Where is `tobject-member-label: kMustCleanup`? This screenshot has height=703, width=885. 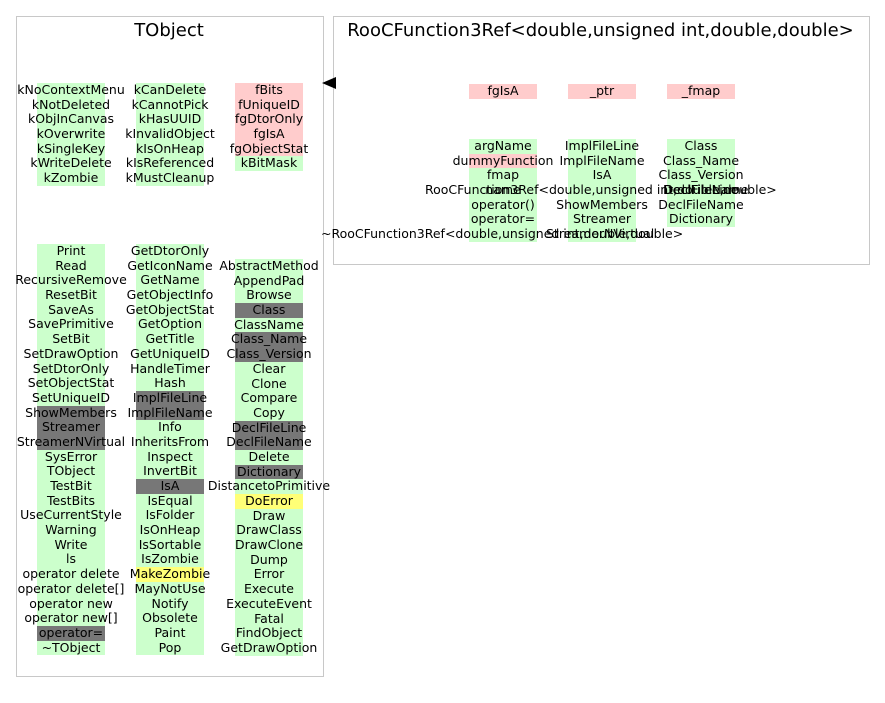 tobject-member-label: kMustCleanup is located at coordinates (170, 178).